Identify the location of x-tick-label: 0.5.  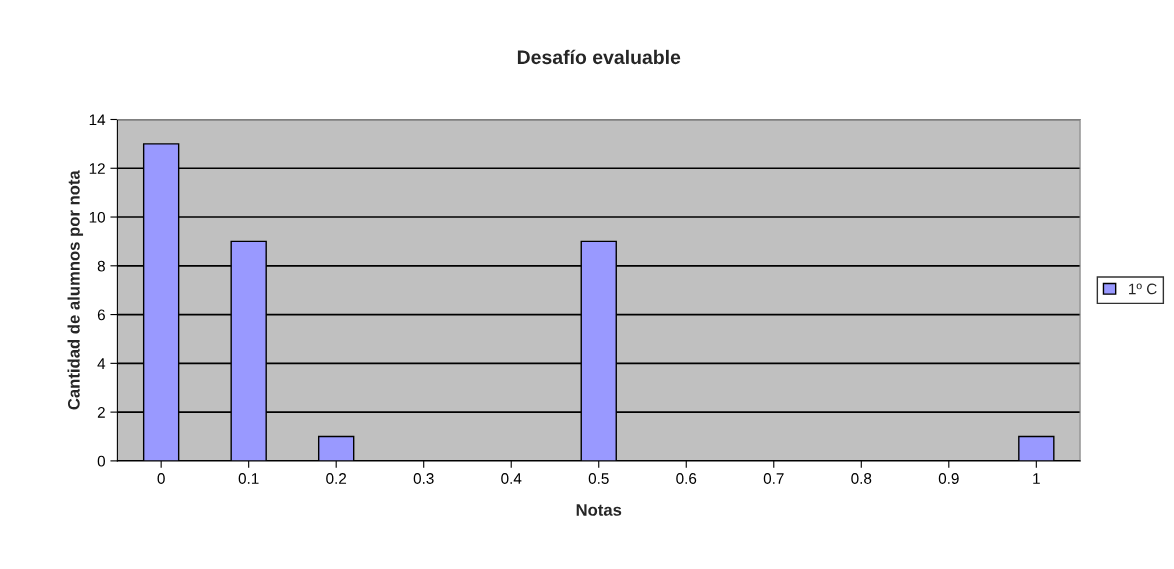
(598, 478).